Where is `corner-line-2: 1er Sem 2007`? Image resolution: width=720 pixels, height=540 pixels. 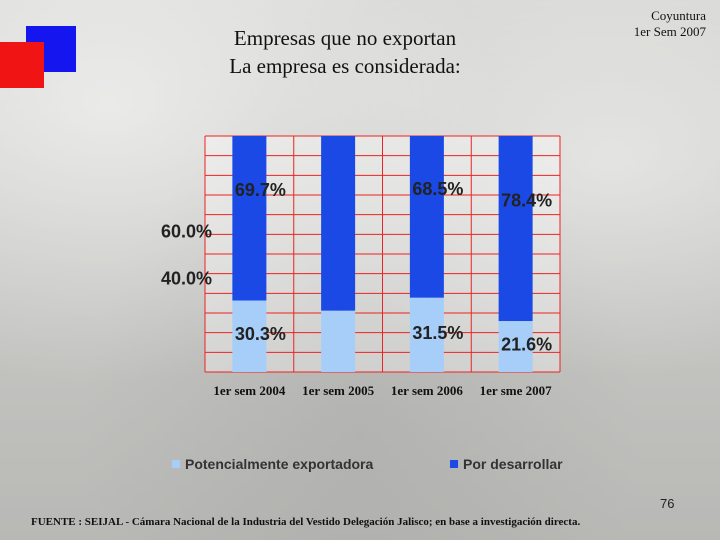
corner-line-2: 1er Sem 2007 is located at coordinates (669, 31).